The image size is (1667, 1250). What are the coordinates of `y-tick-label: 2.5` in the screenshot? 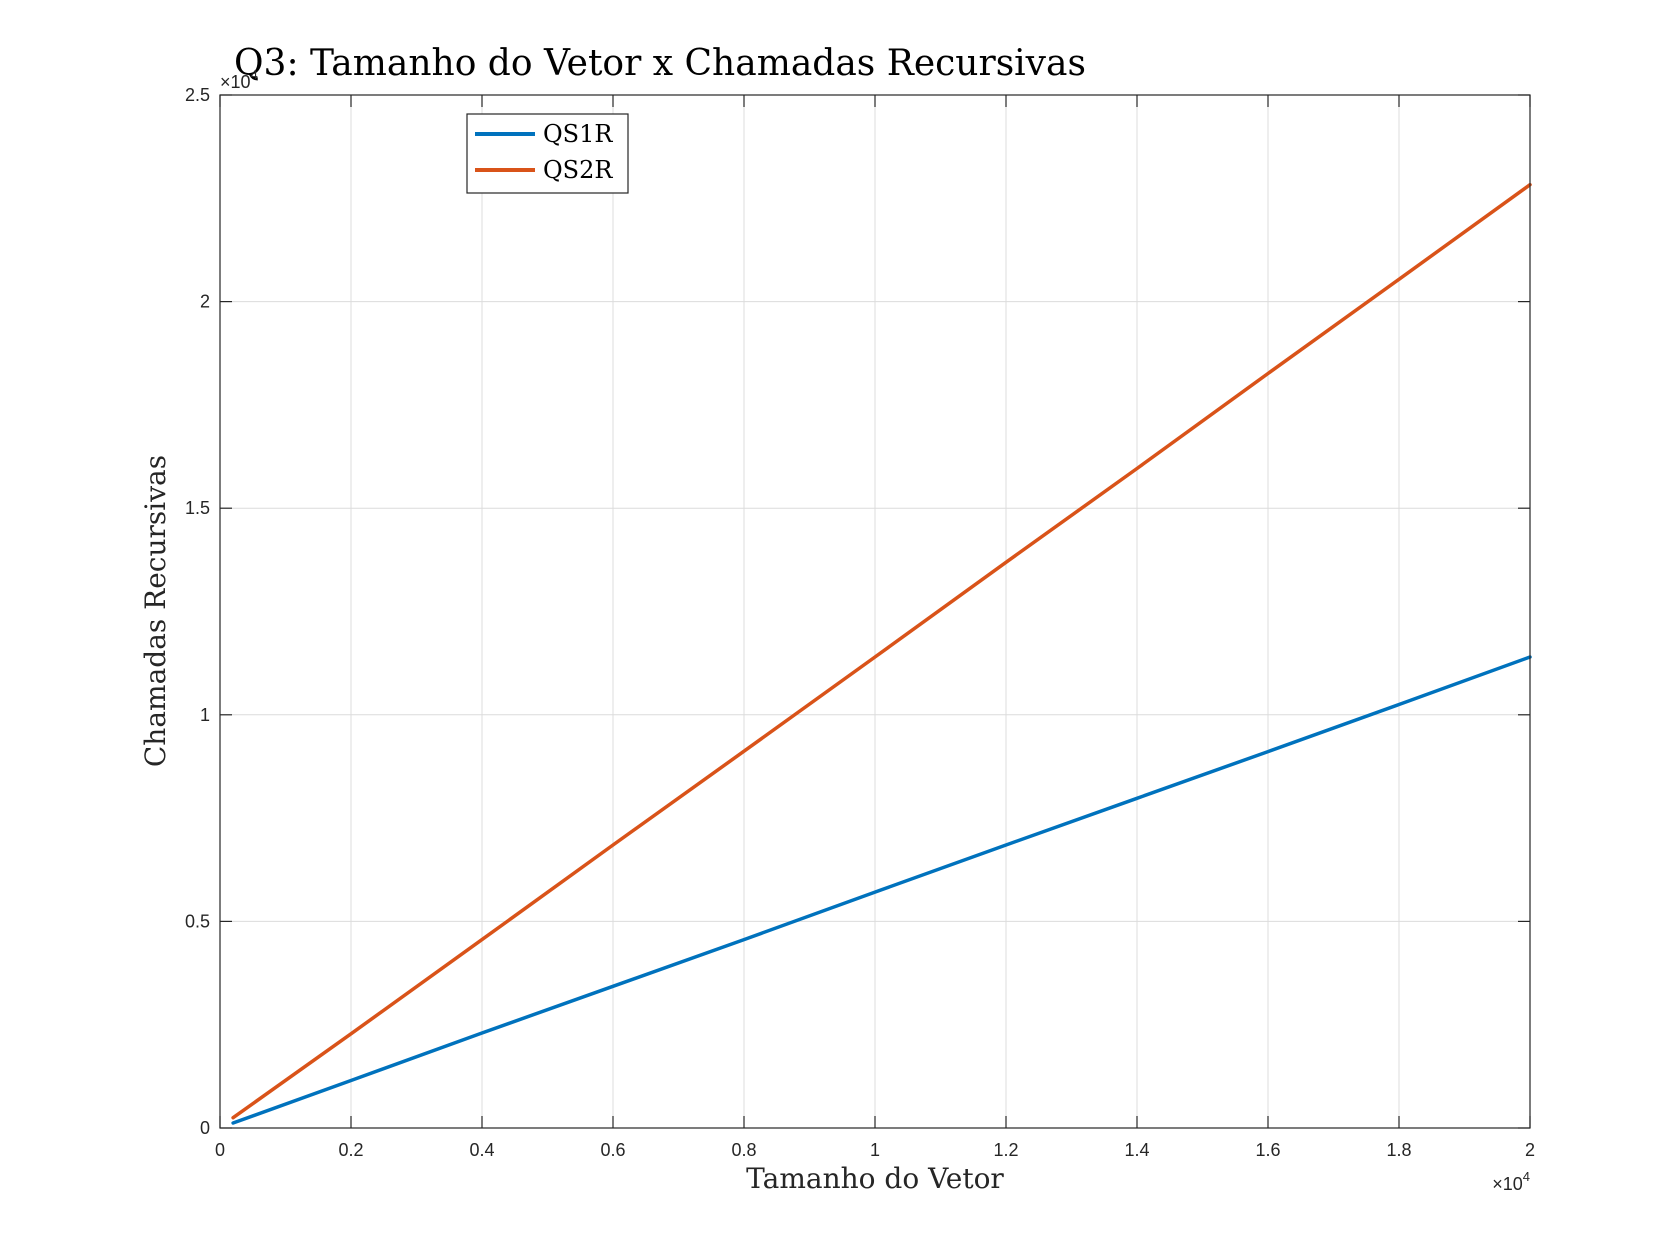 It's located at (197, 95).